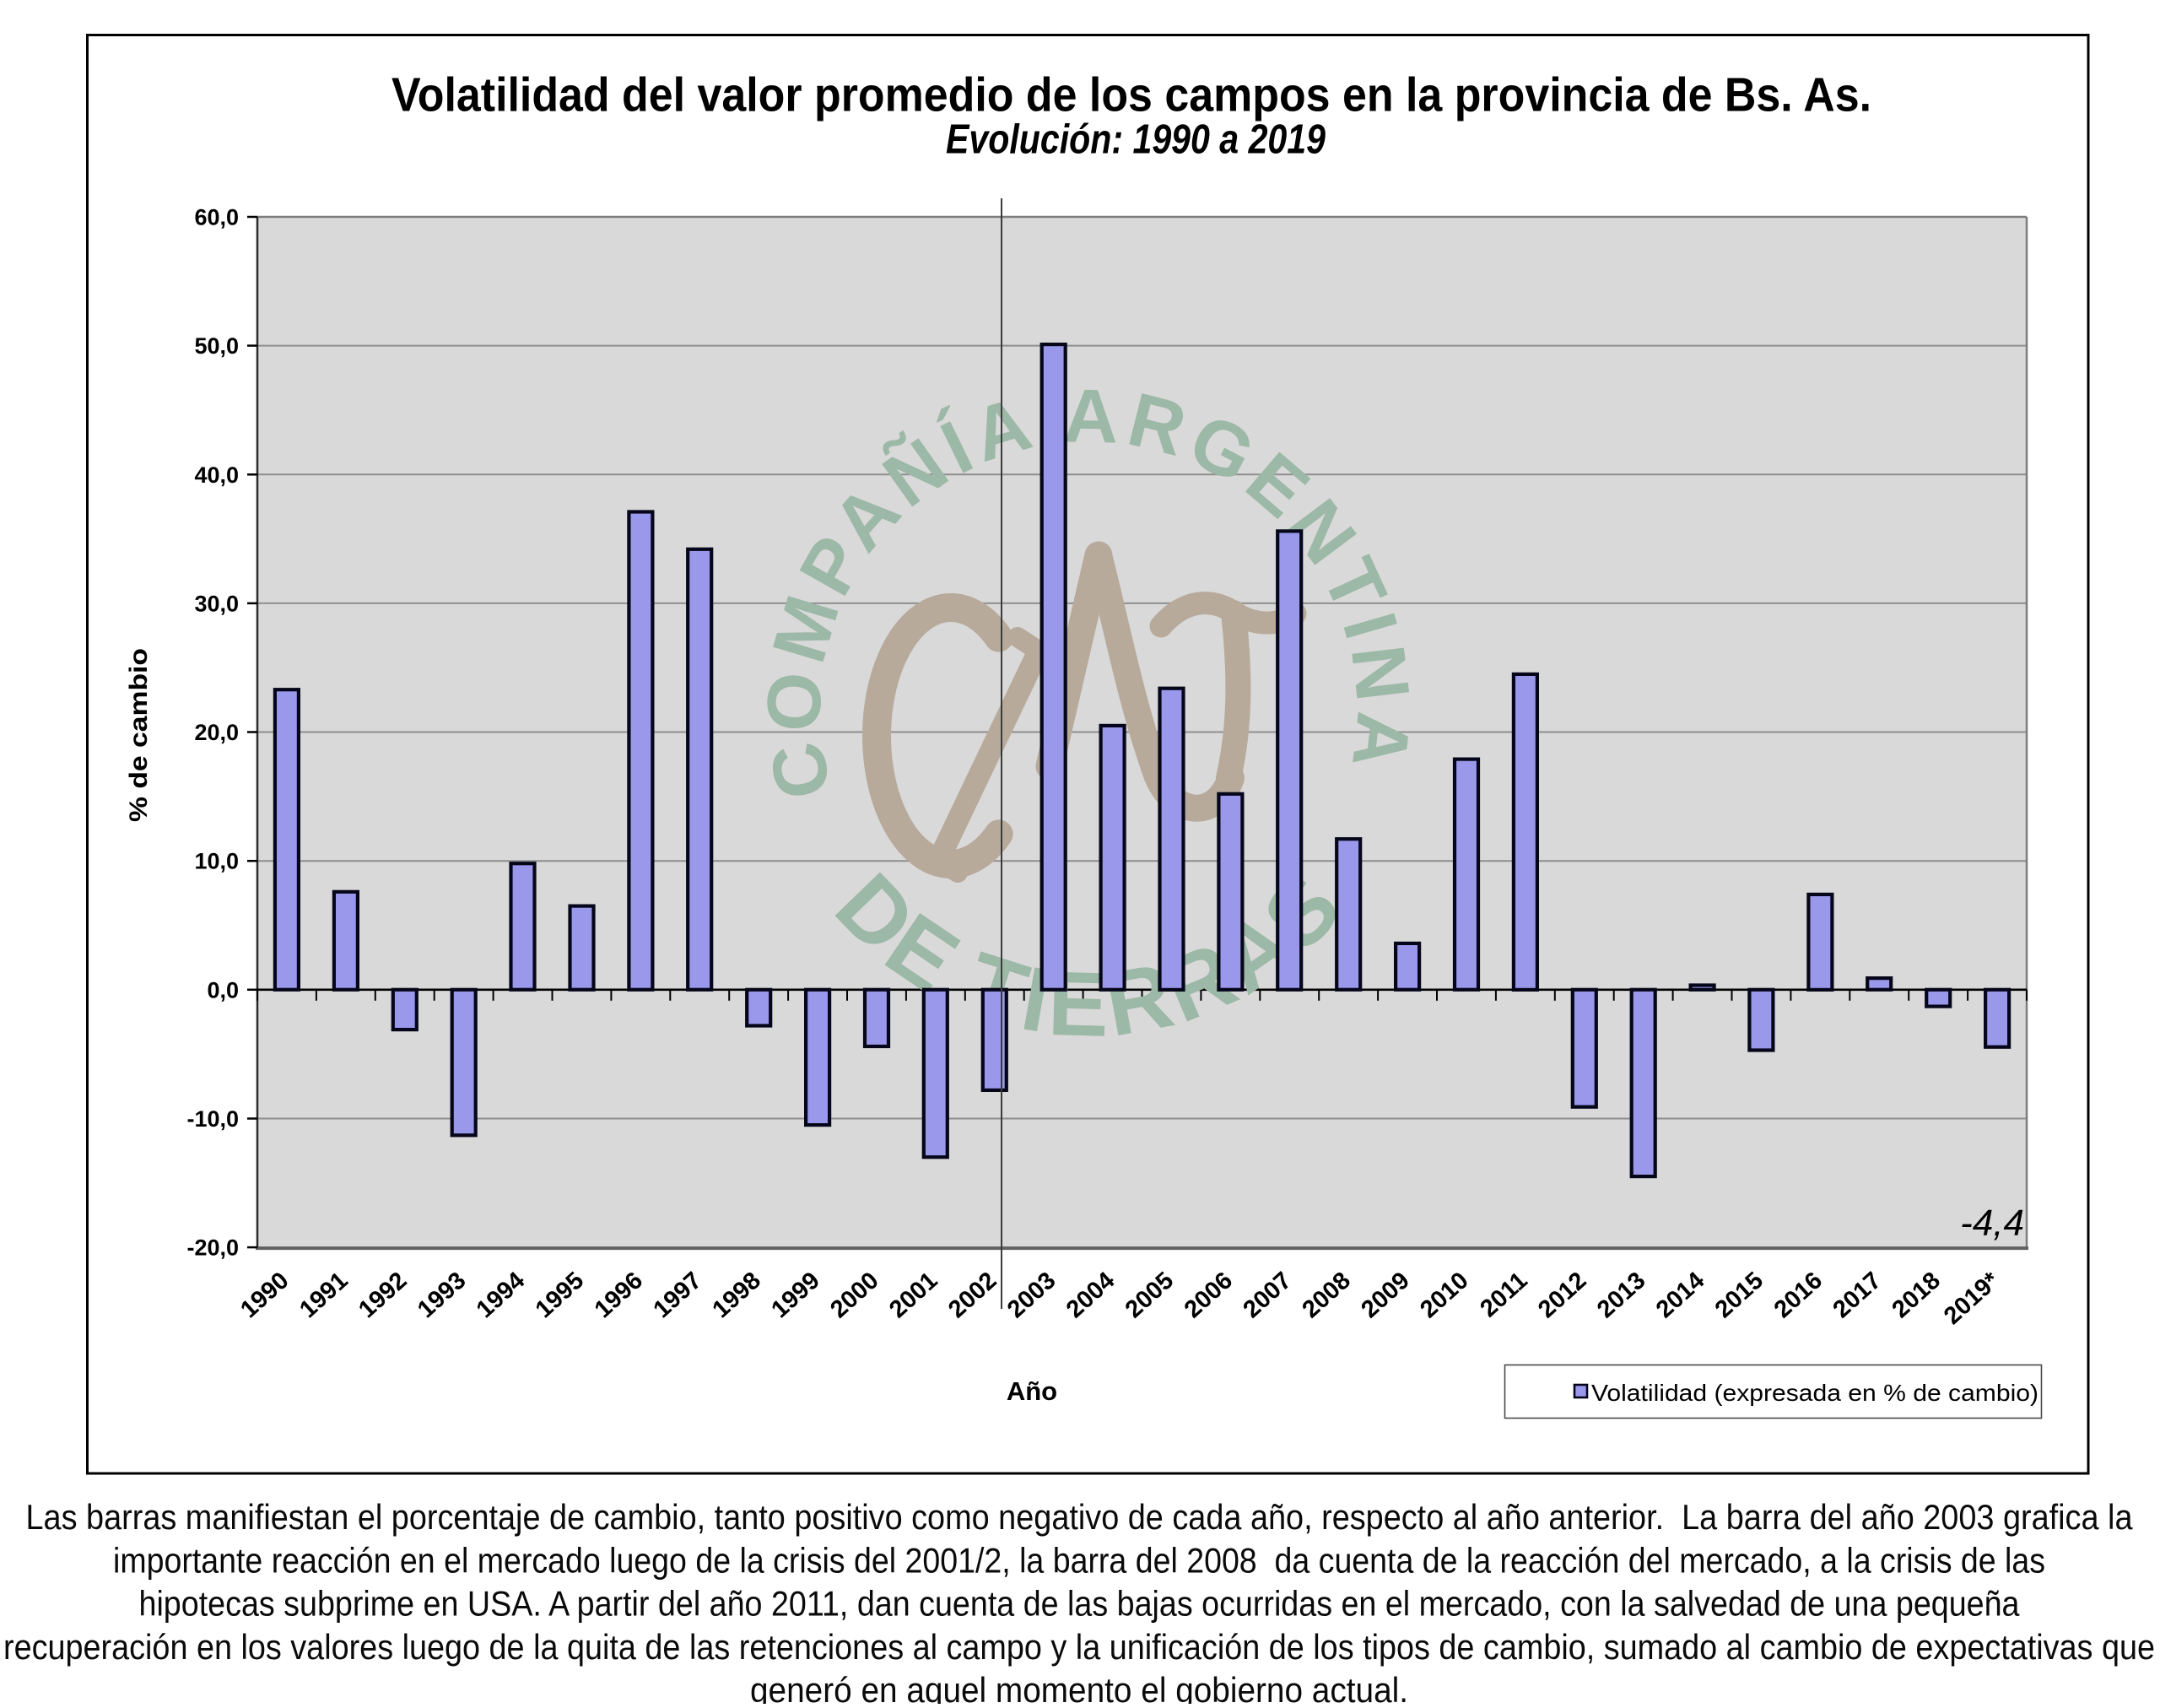  I want to click on svg-text:Volatilidad (expresada en % de: Volatilidad (expresada en % de cambio), so click(1814, 1393).